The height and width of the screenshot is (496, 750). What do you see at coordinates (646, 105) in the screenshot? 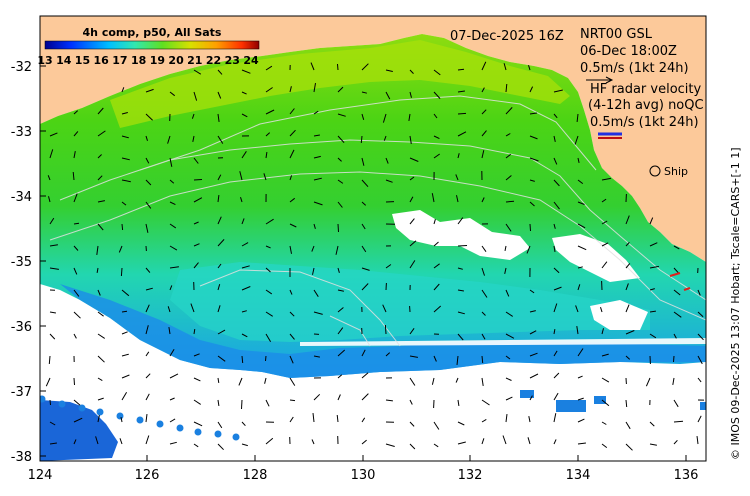
I see `hf-radar-avg: (4-12h avg) noQC` at bounding box center [646, 105].